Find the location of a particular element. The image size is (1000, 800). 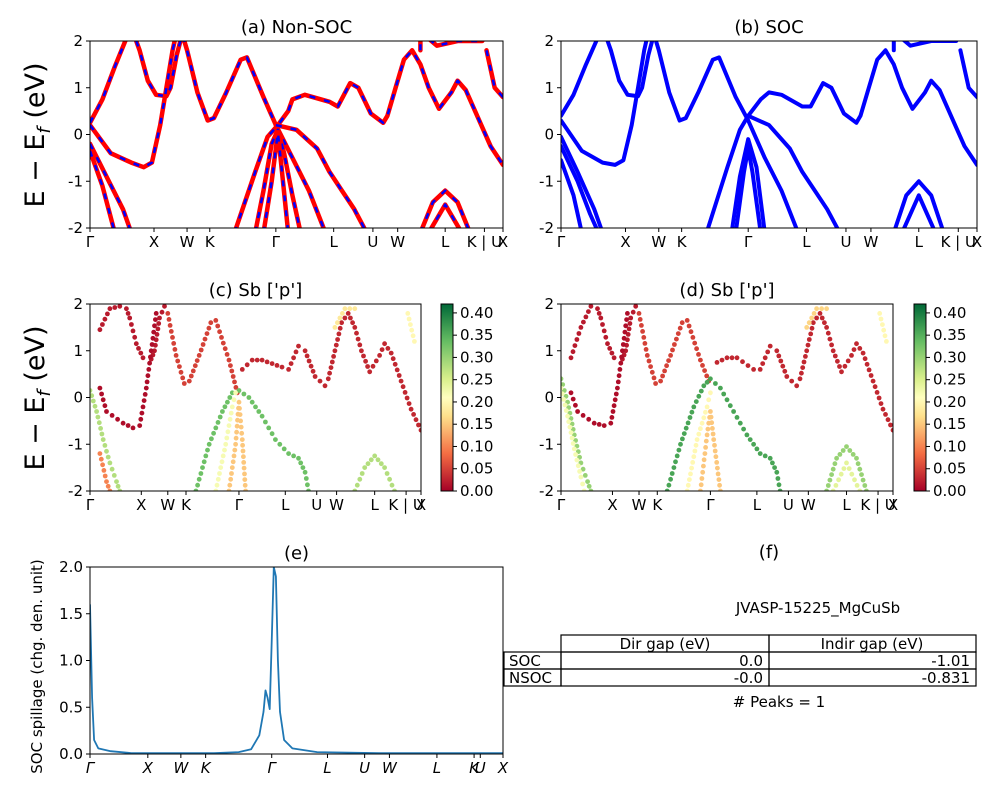

y-tick-label: 0 is located at coordinates (78, 398).